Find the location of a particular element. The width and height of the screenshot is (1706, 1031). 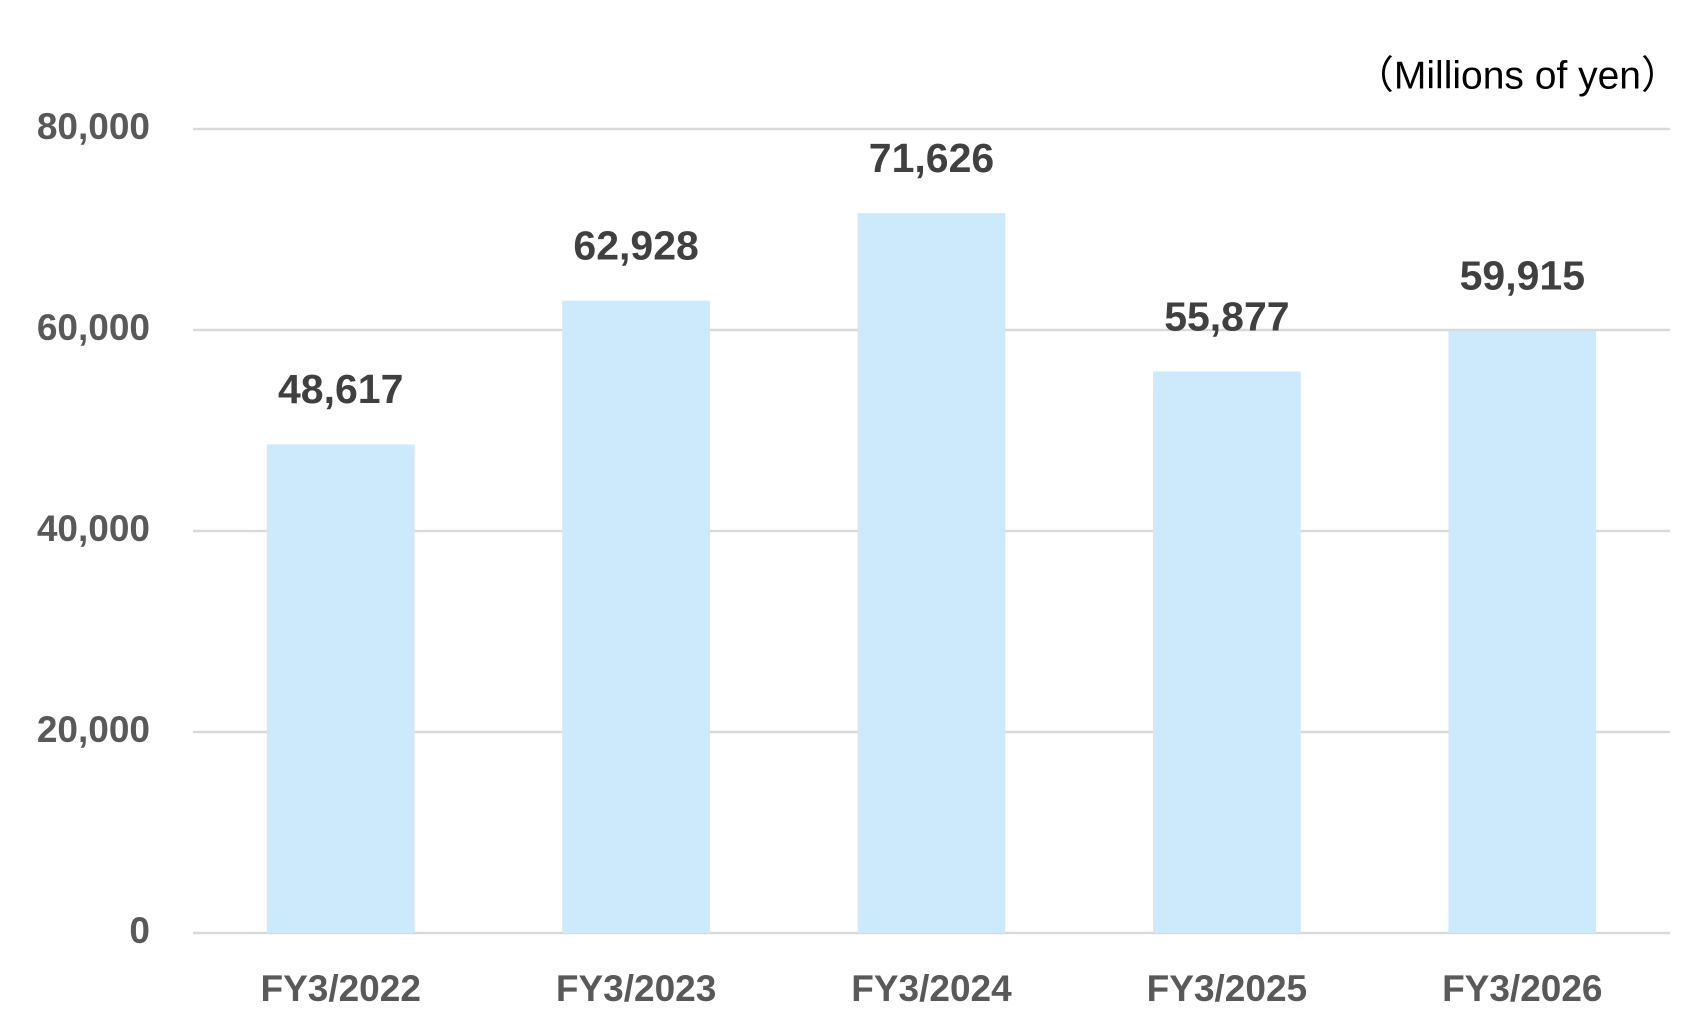

unit-label: （Millions of yen） is located at coordinates (1517, 75).